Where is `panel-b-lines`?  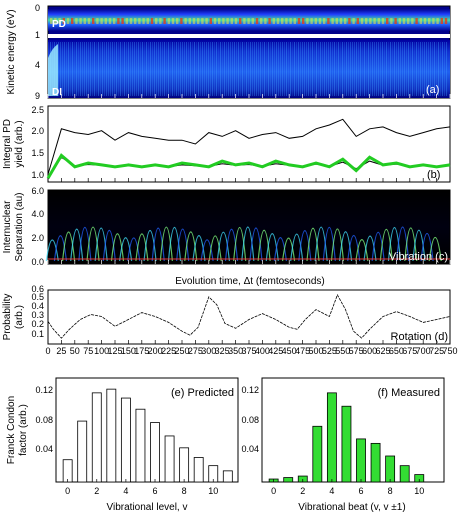
panel-b-lines is located at coordinates (248, 148).